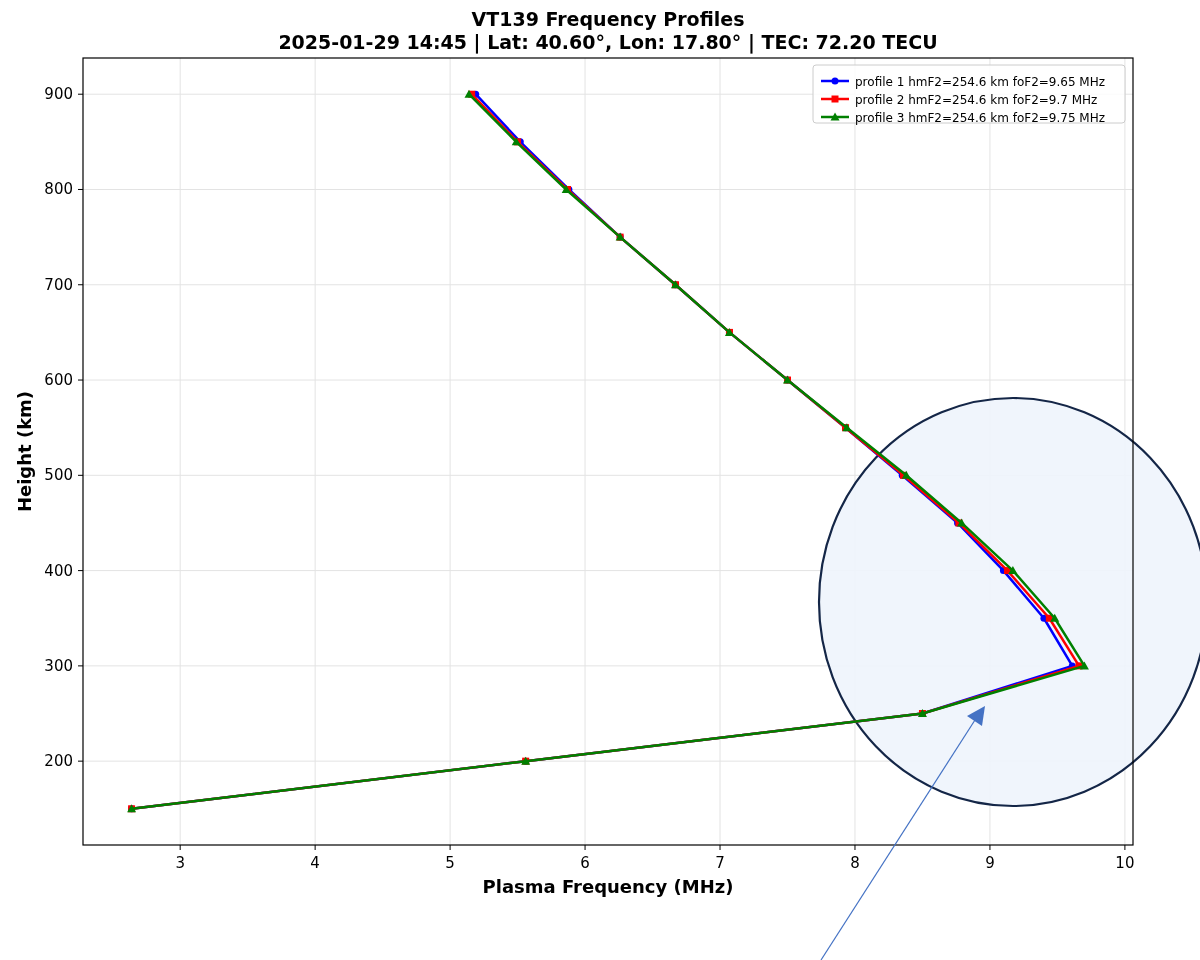 The width and height of the screenshot is (1200, 960). Describe the element at coordinates (990, 863) in the screenshot. I see `x-tick-label: 9` at that location.